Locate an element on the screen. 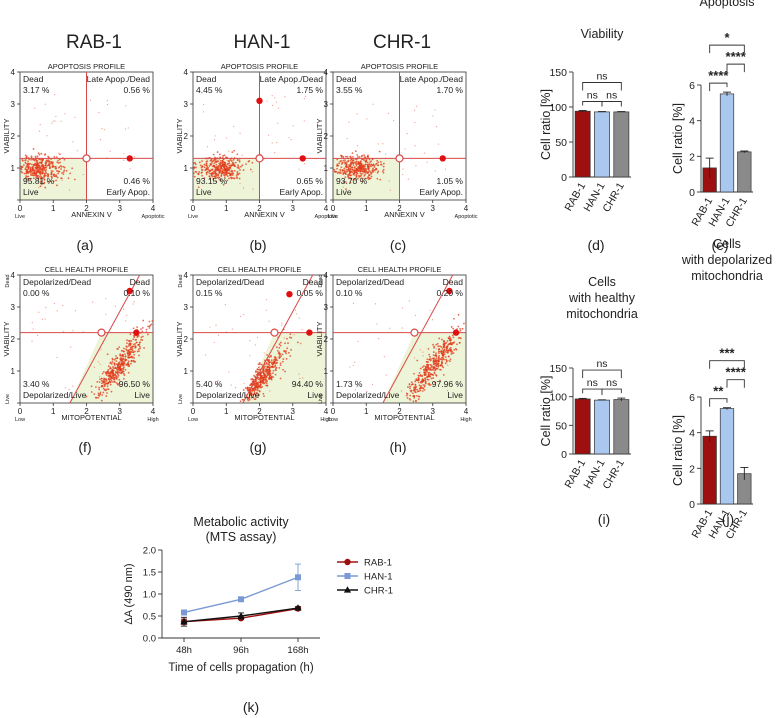 This screenshot has height=718, width=778. x-tick-label: 2 is located at coordinates (399, 411).